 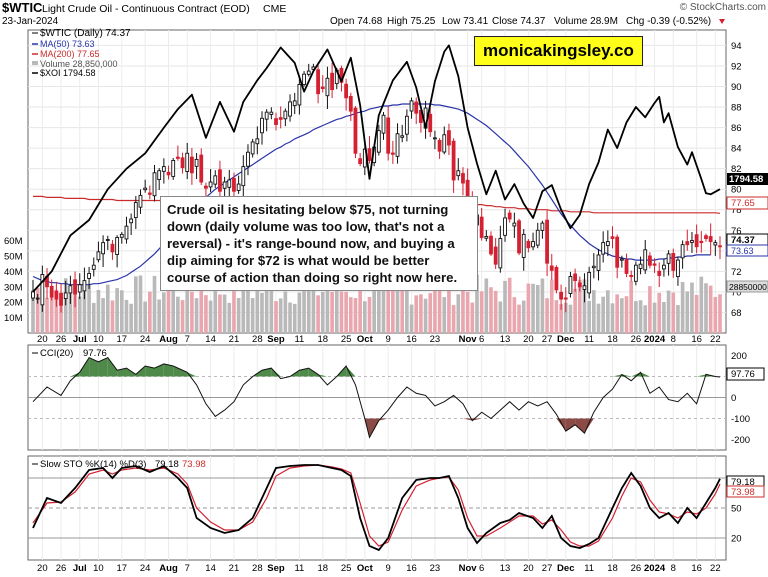 I want to click on price-x-tick-label: 26, so click(x=636, y=339).